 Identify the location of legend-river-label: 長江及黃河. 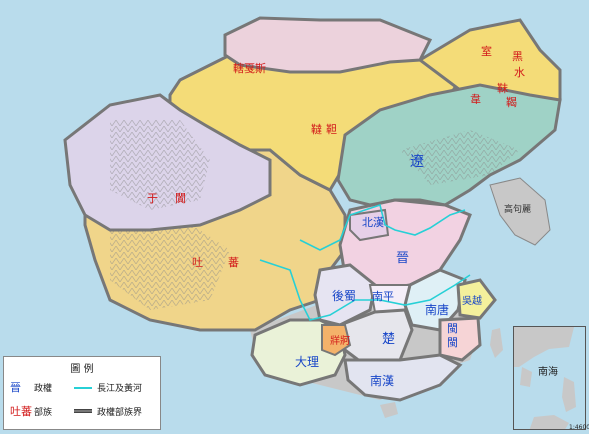
(120, 389).